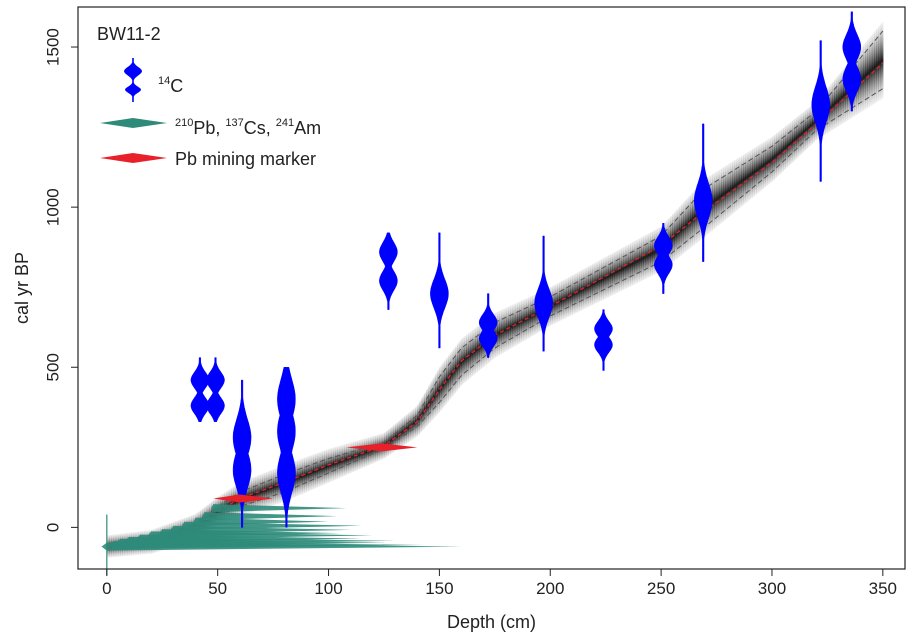 The image size is (908, 635). What do you see at coordinates (60, 280) in the screenshot?
I see `y-axis-ticks: 0 500 1000 1500` at bounding box center [60, 280].